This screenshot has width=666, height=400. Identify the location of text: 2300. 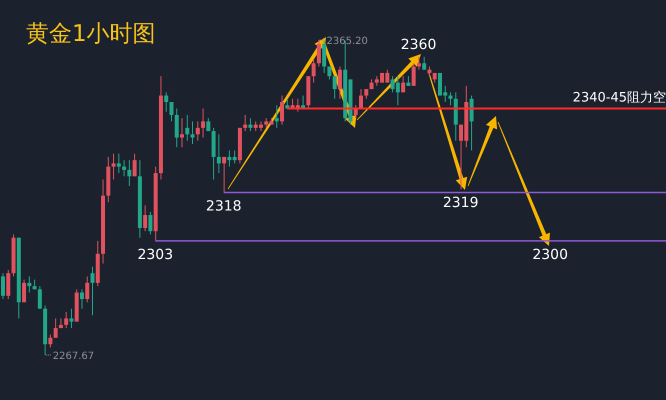
(550, 254).